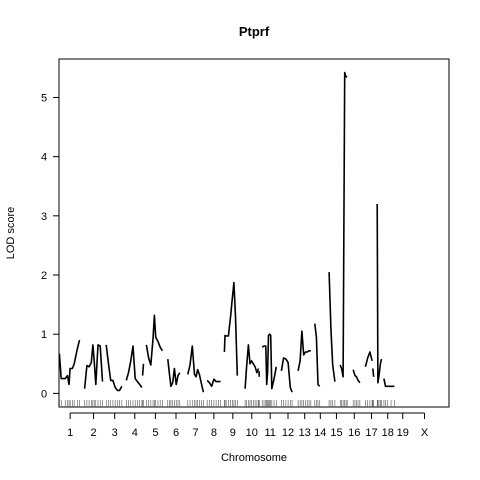 This screenshot has height=480, width=480. I want to click on lod-trace-chr-X, so click(389, 383).